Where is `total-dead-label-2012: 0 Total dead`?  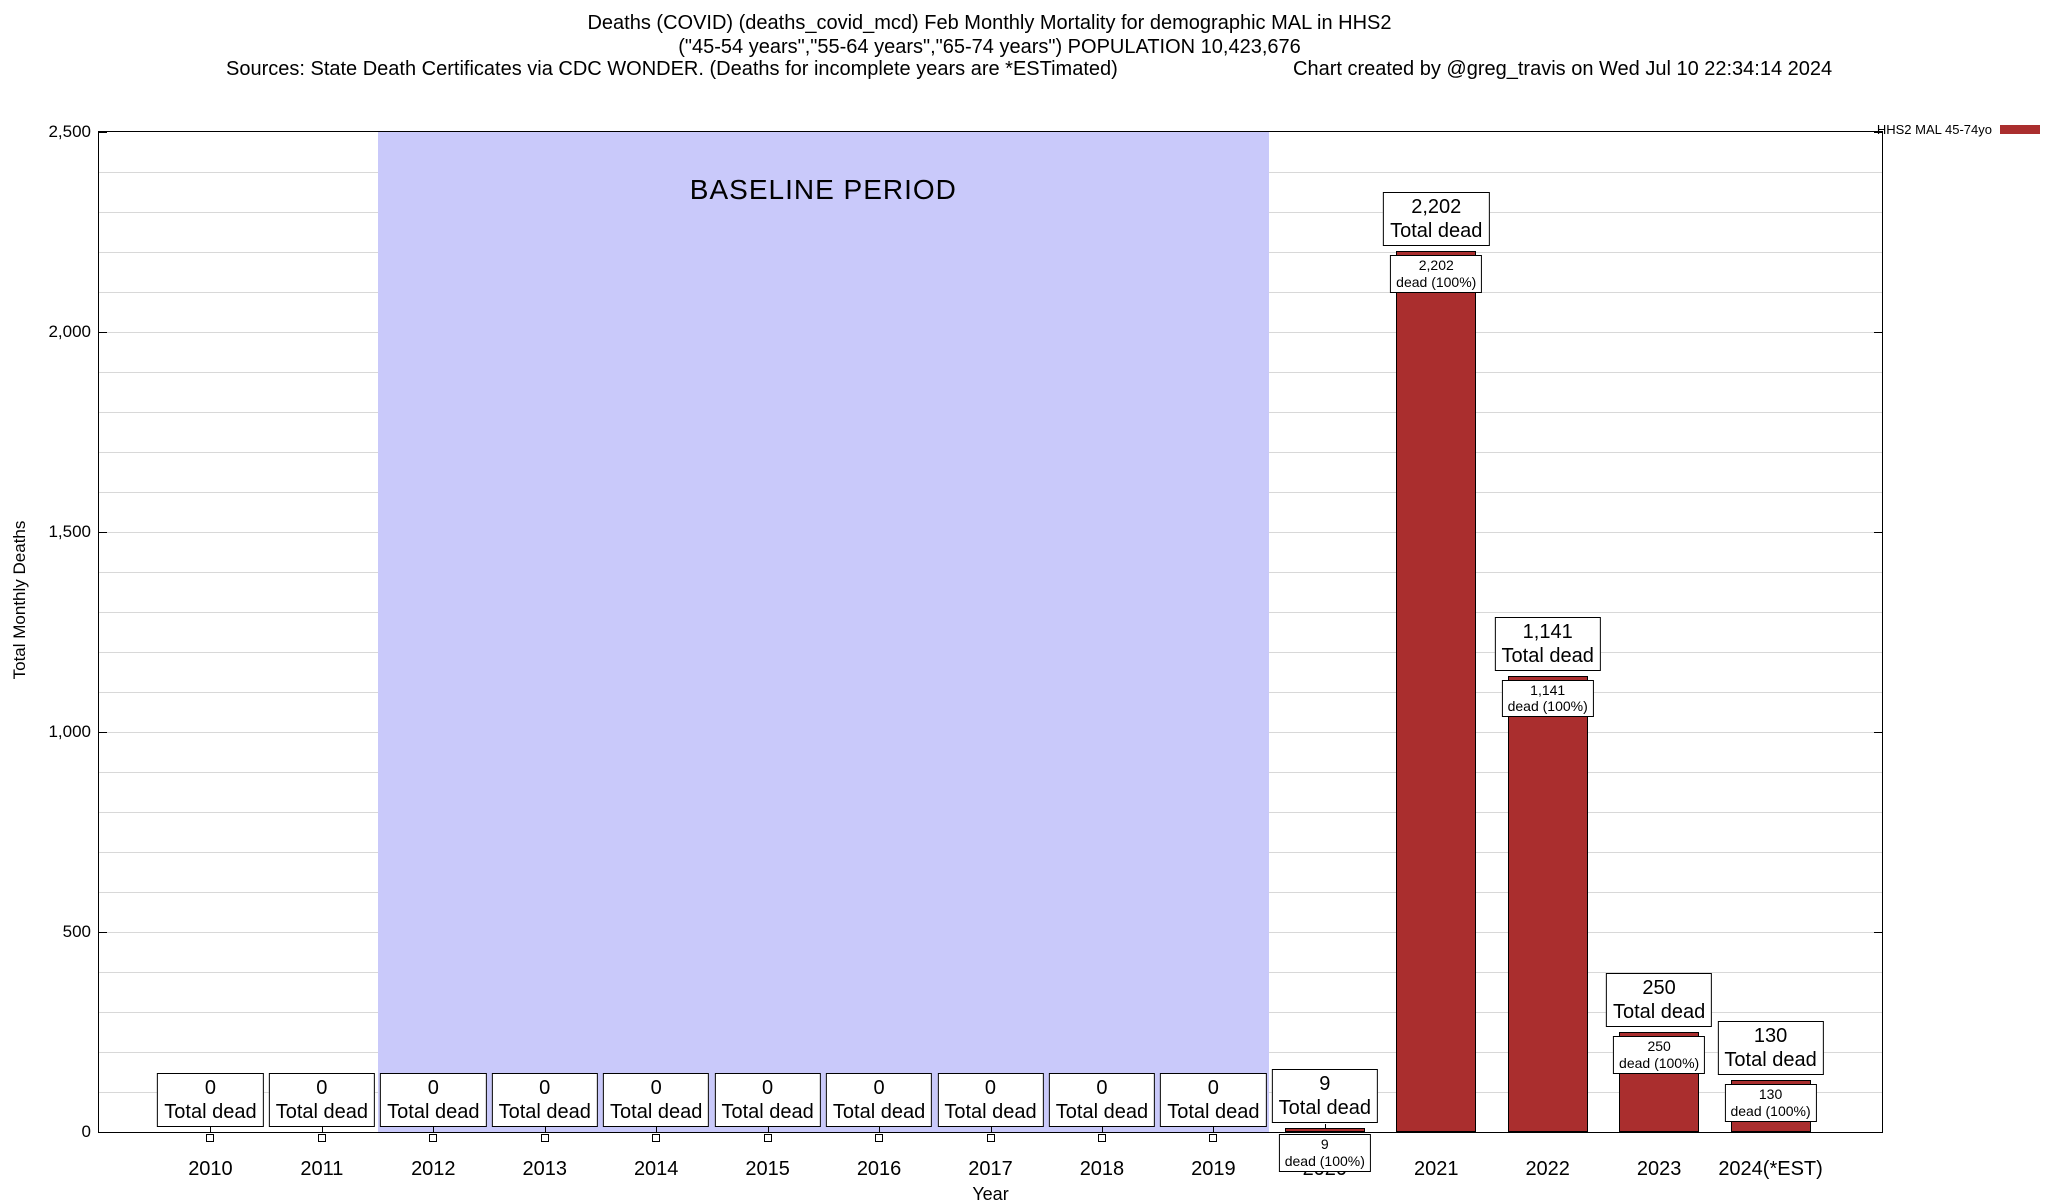 total-dead-label-2012: 0 Total dead is located at coordinates (433, 1100).